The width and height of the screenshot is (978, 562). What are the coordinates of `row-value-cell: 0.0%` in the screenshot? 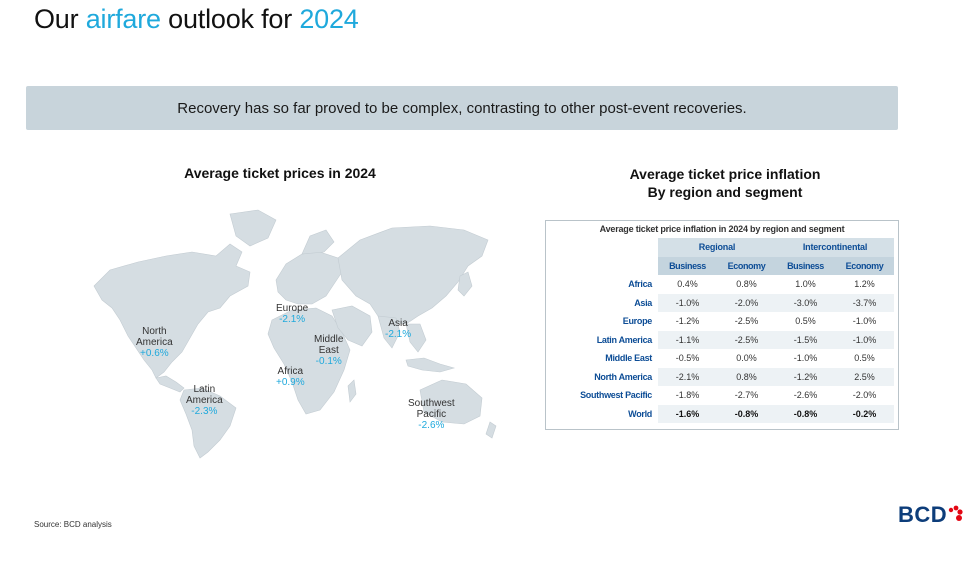 It's located at (746, 358).